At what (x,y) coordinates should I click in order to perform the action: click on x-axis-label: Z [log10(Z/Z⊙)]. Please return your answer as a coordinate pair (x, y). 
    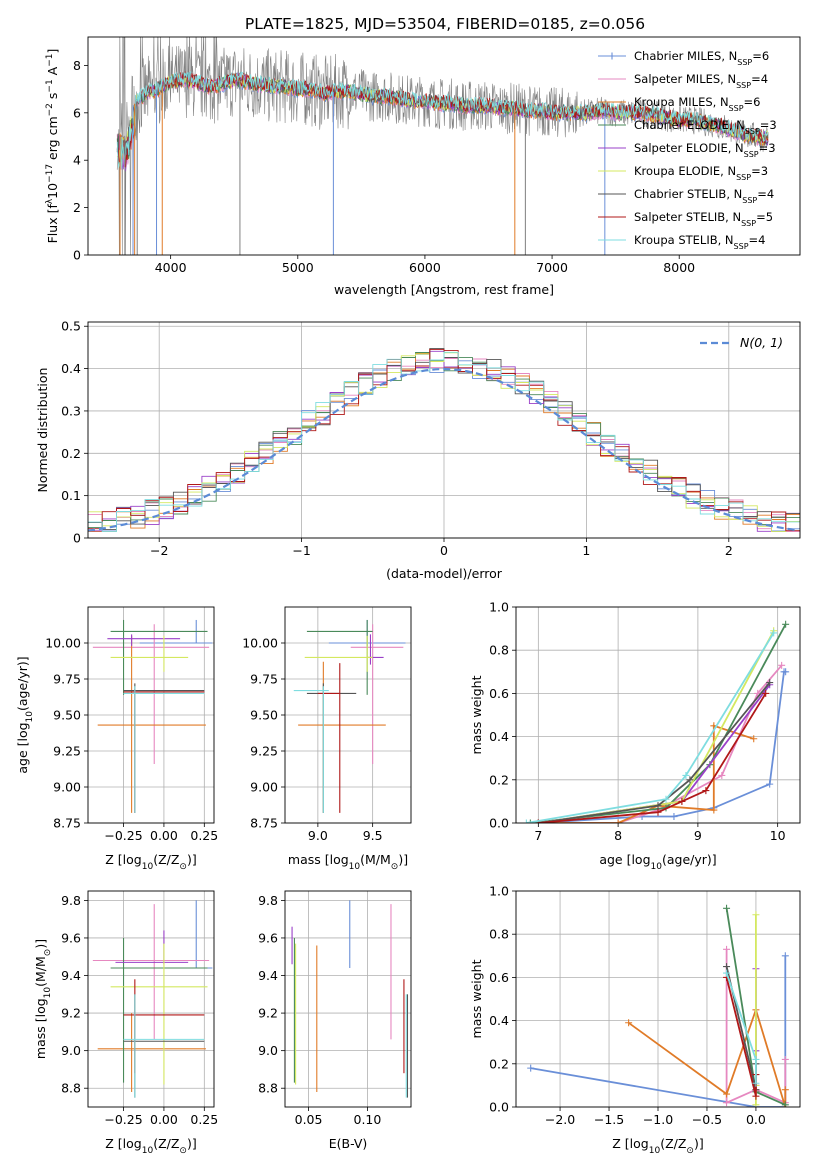
    Looking at the image, I should click on (150, 862).